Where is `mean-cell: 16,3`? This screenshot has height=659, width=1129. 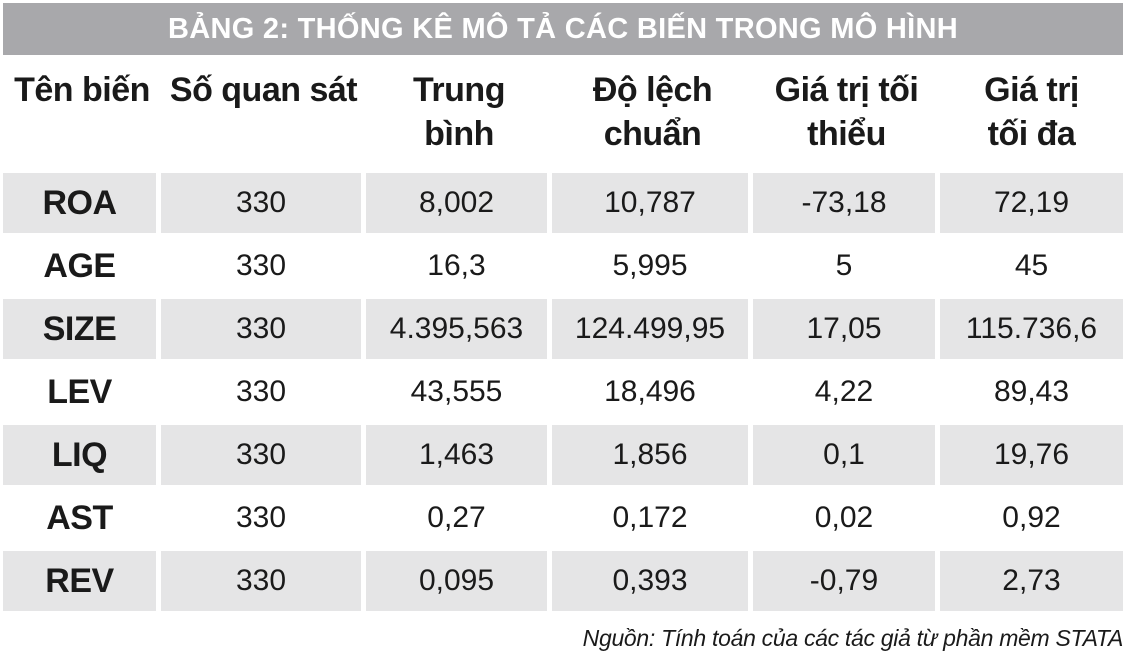
mean-cell: 16,3 is located at coordinates (459, 267).